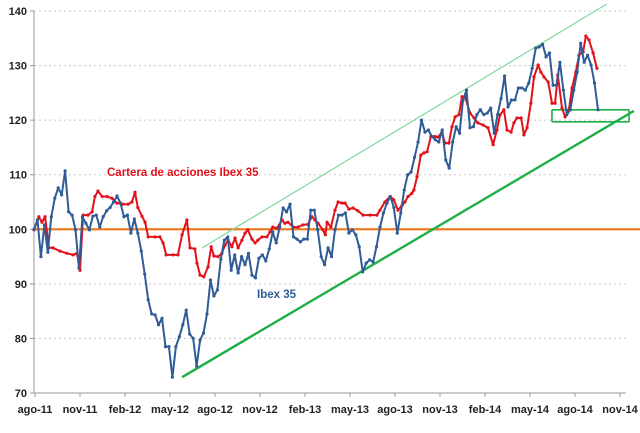 The width and height of the screenshot is (640, 433). Describe the element at coordinates (305, 410) in the screenshot. I see `x-tick-label: feb-13` at that location.